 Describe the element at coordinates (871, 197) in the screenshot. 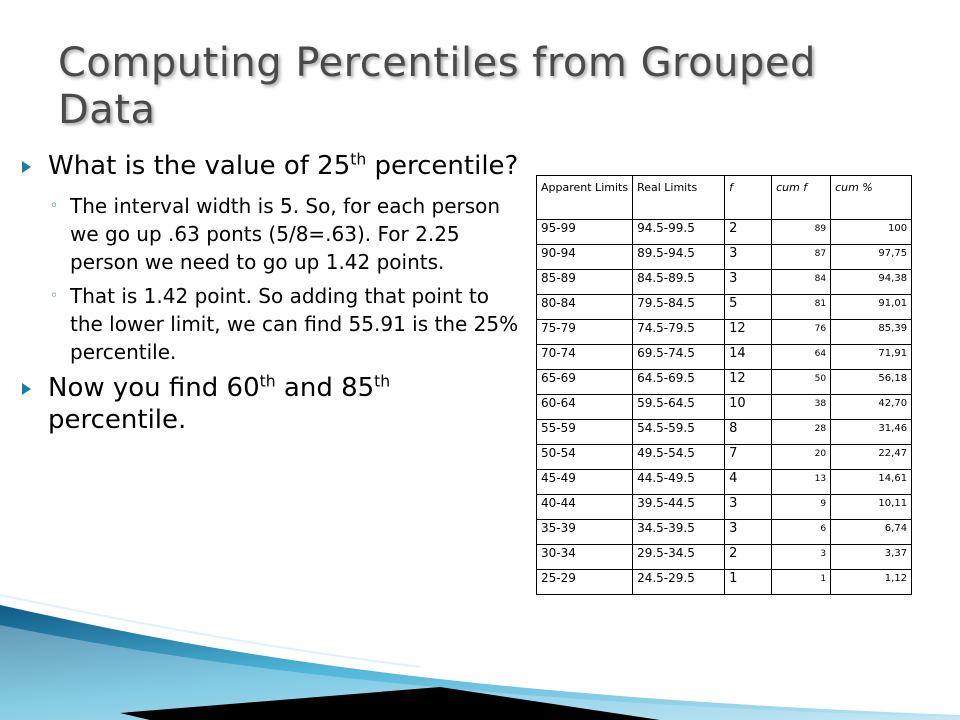

I see `table-header-cell: cum %` at that location.